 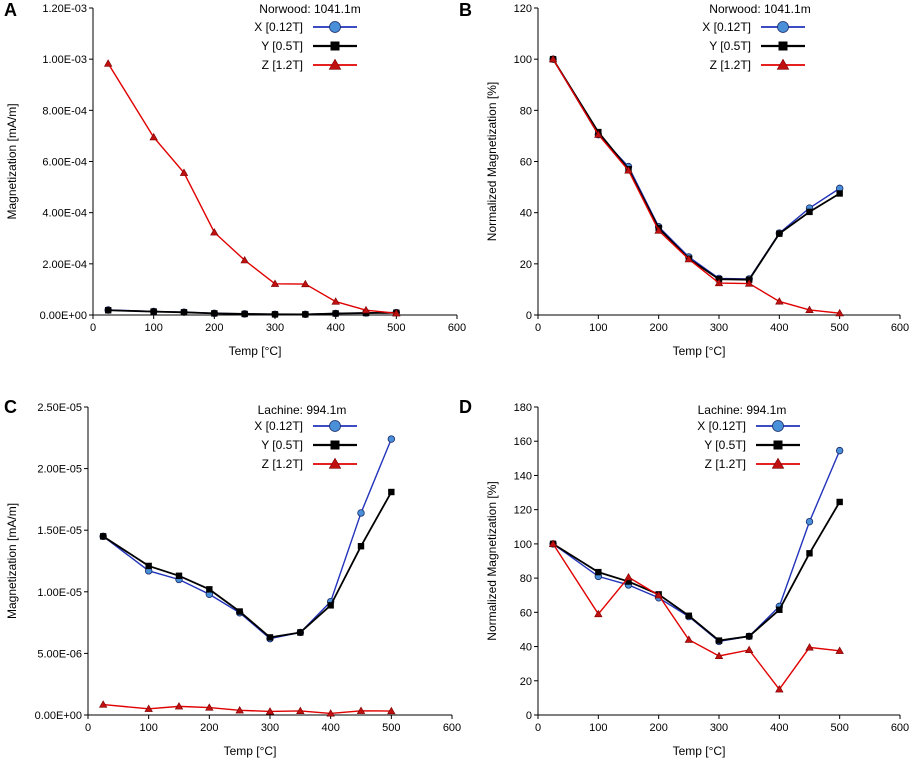 I want to click on y-tick-label: 4.00E-04, so click(x=64, y=214).